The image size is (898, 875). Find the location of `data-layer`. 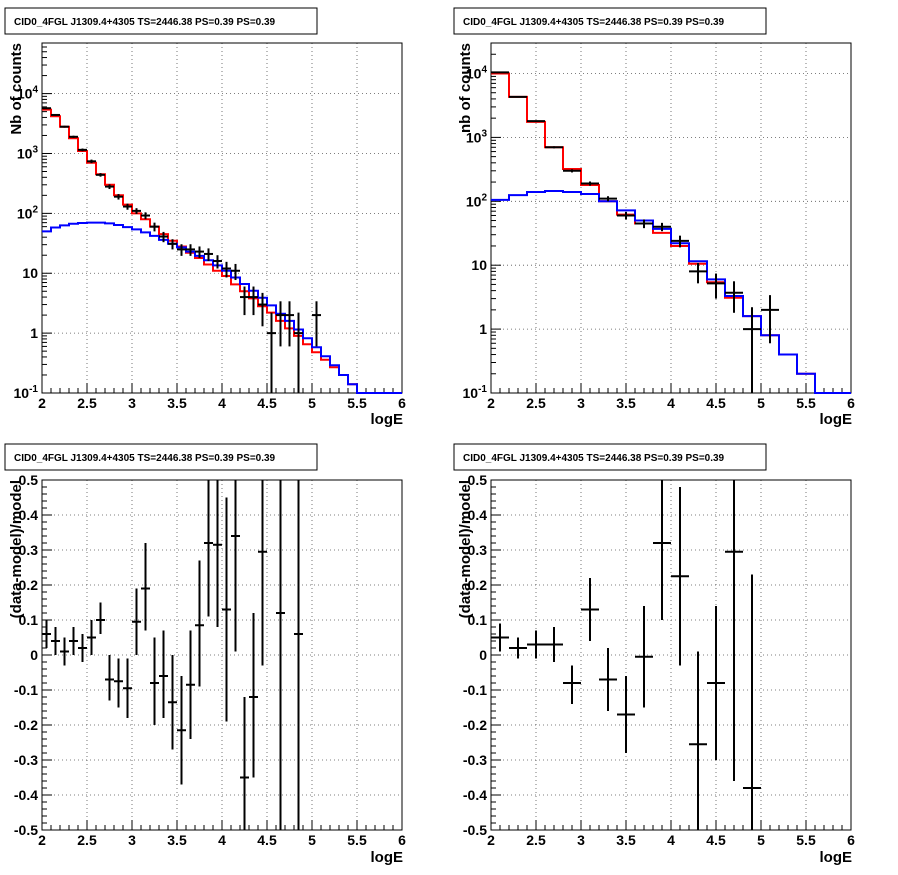

data-layer is located at coordinates (172, 655).